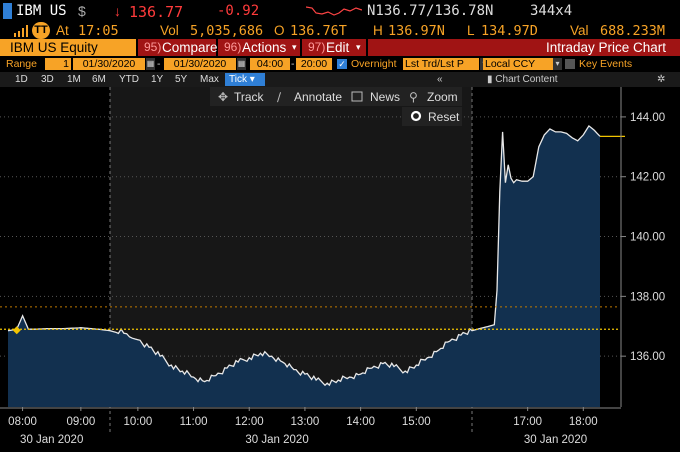  What do you see at coordinates (21, 31) in the screenshot?
I see `signal-bars-icon` at bounding box center [21, 31].